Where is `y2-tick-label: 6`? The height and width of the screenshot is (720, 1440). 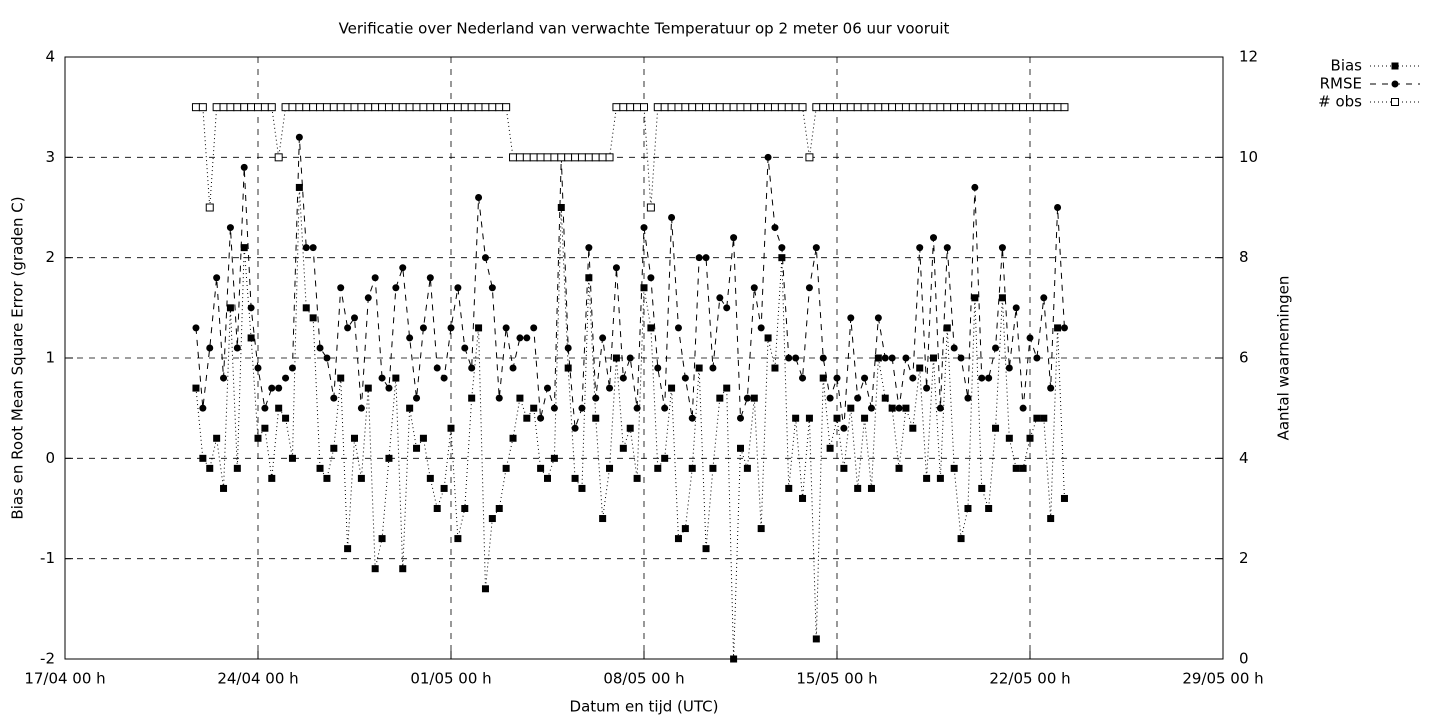 y2-tick-label: 6 is located at coordinates (1244, 358).